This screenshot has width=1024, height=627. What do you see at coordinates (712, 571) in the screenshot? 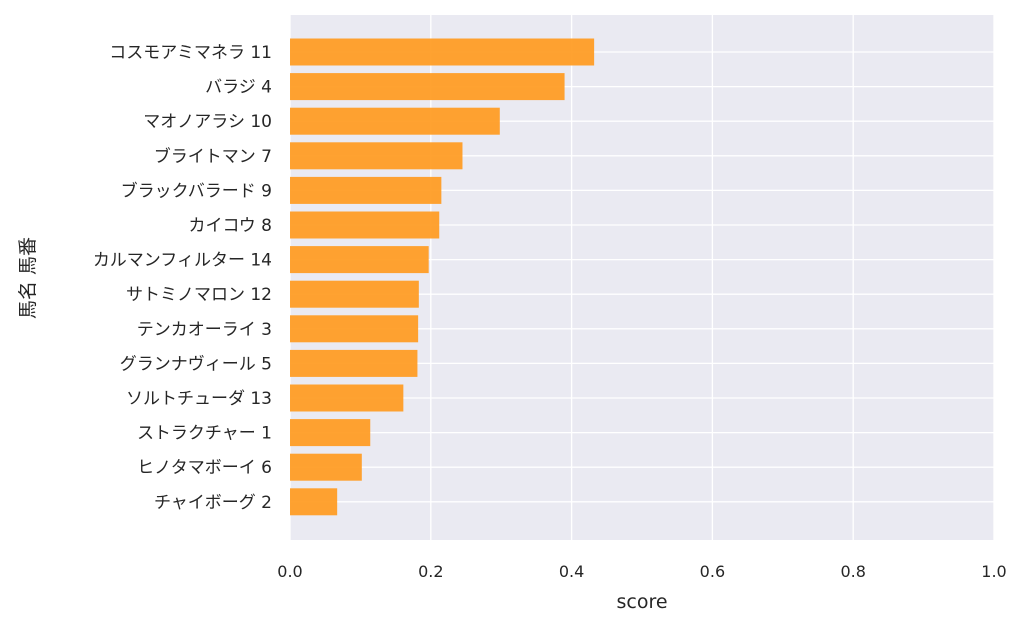
I see `x-tick-label: 0.6` at bounding box center [712, 571].